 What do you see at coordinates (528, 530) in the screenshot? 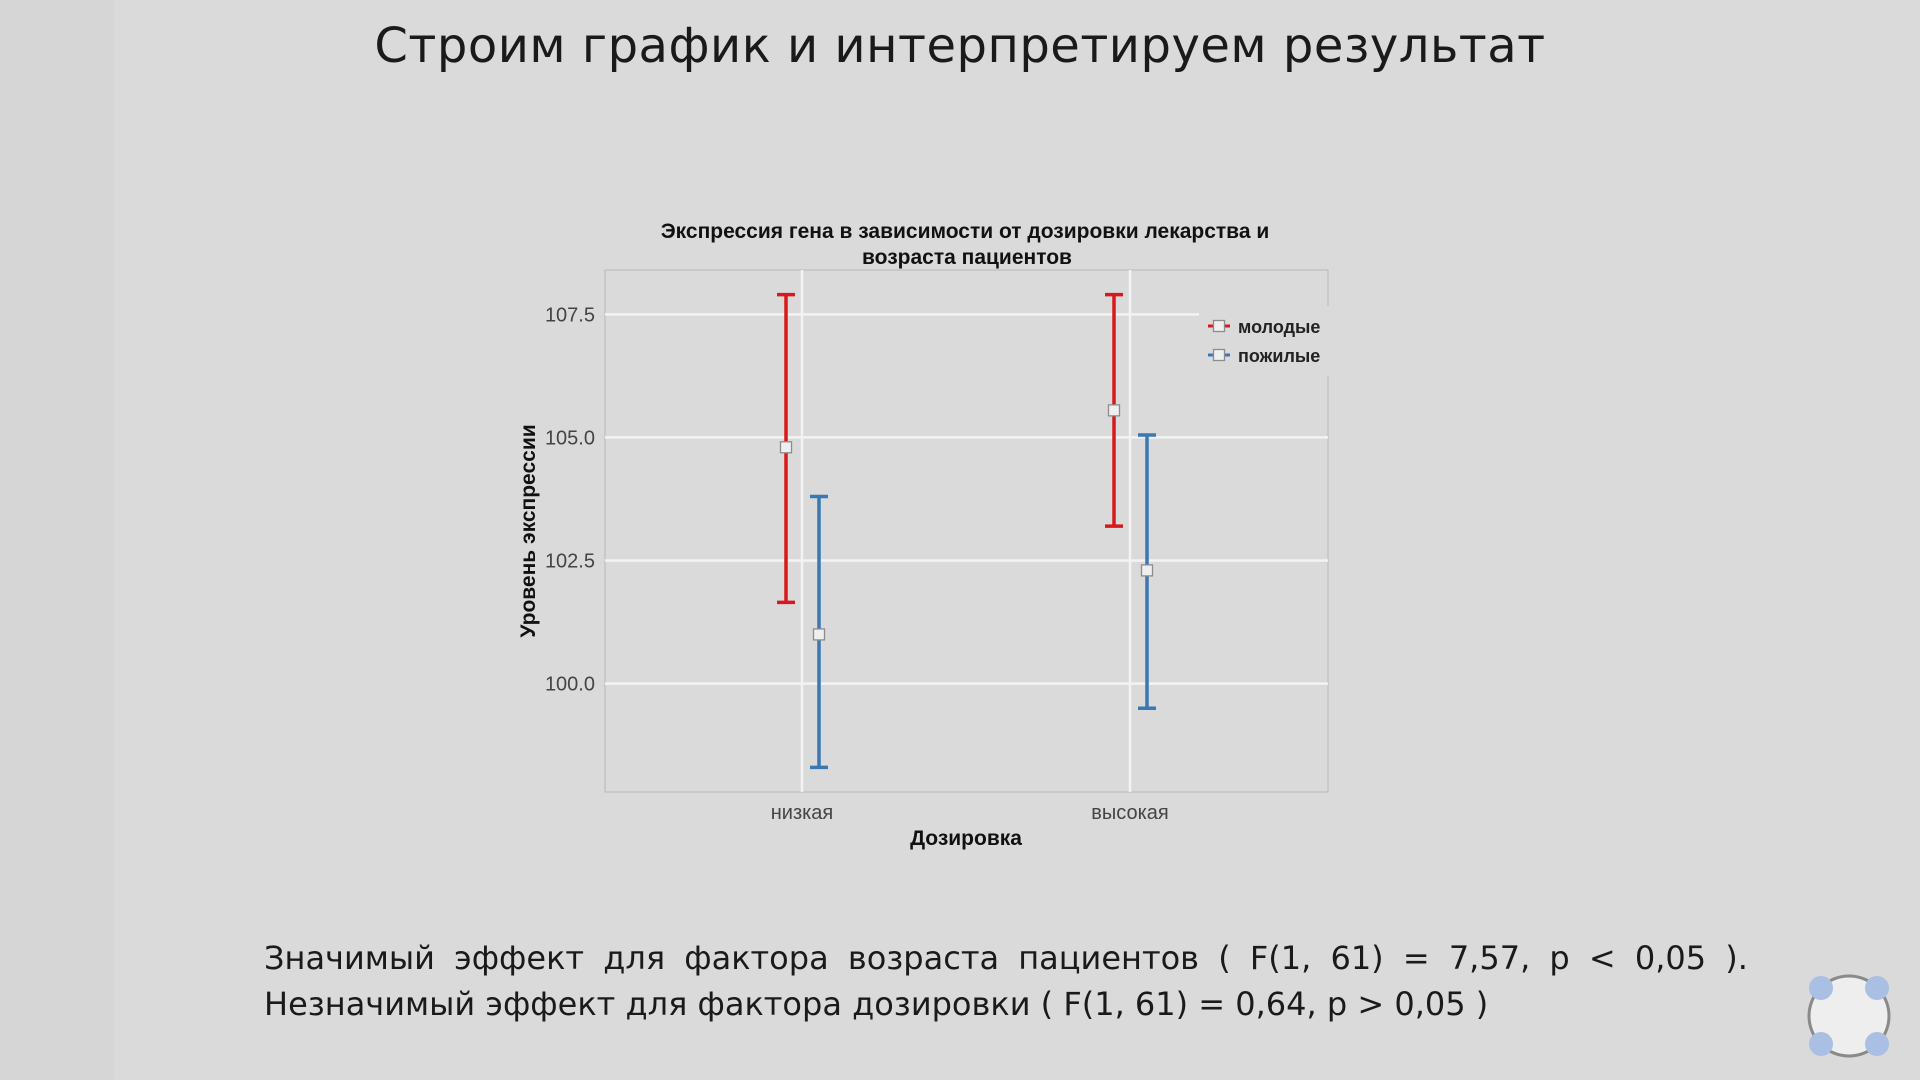
I see `y-axis-label: Уровень экспрессии` at bounding box center [528, 530].